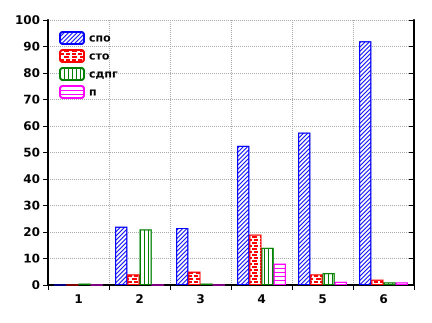 The width and height of the screenshot is (432, 323). I want to click on x-tick-label: 4, so click(261, 299).